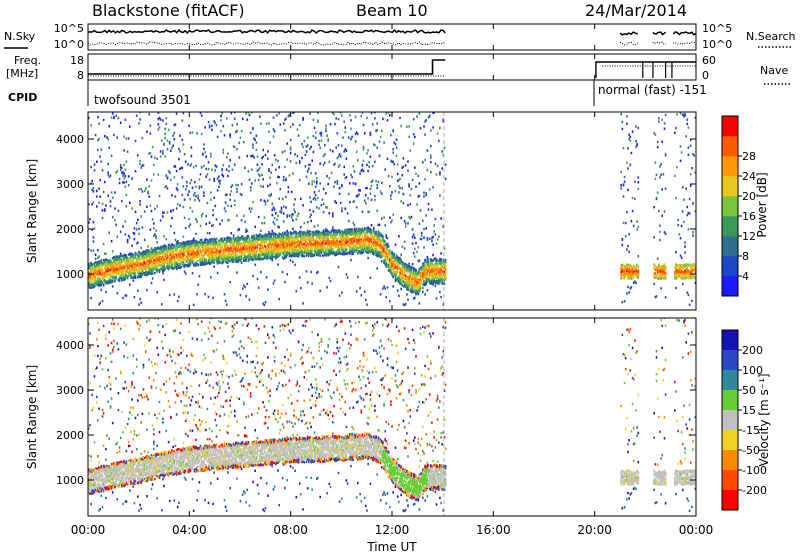  I want to click on freq-line-mode2, so click(645, 69).